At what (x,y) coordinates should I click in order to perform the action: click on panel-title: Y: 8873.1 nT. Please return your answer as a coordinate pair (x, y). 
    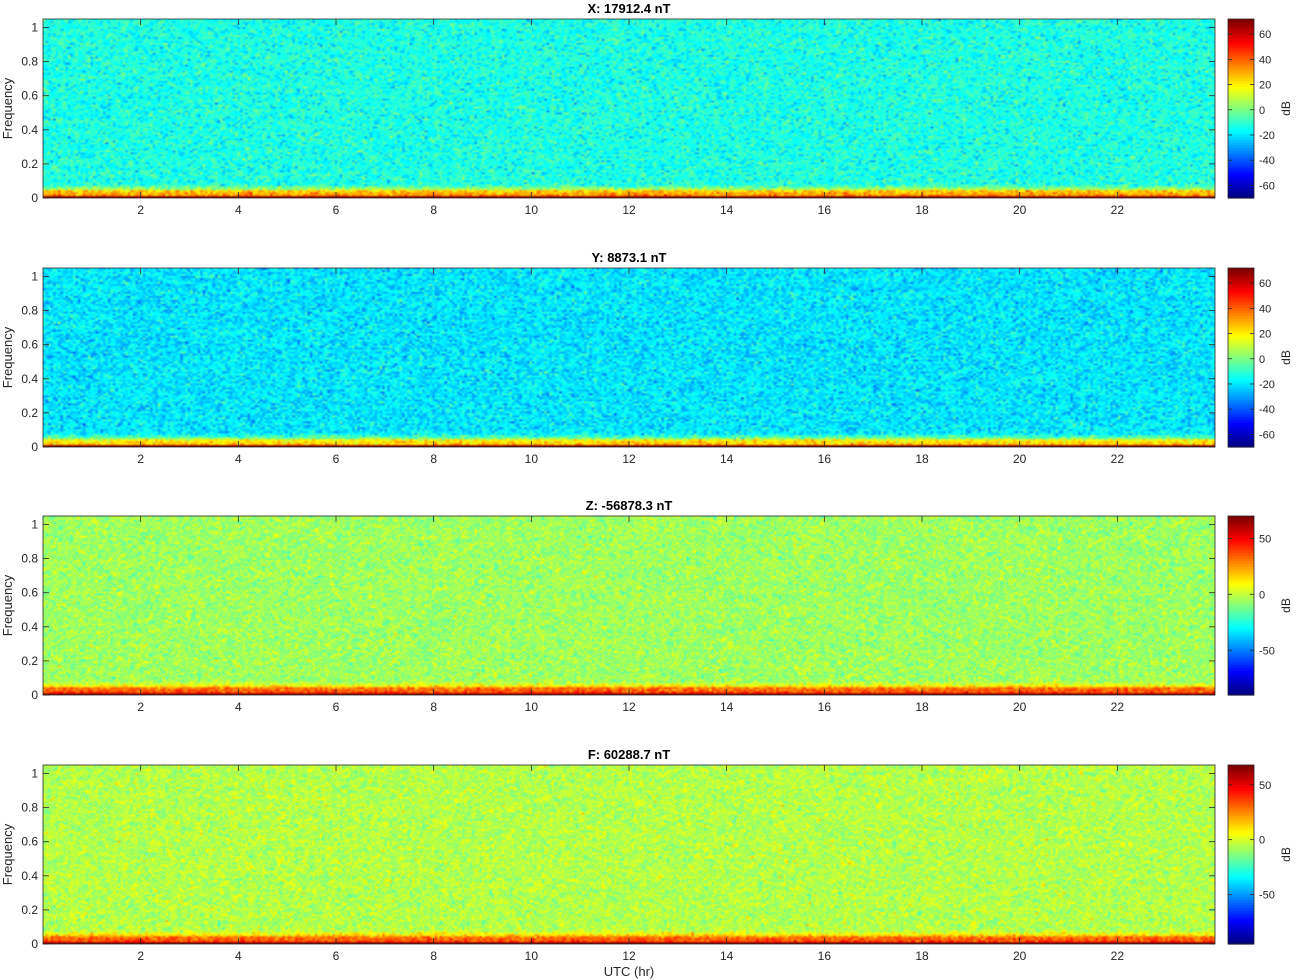
    Looking at the image, I should click on (629, 257).